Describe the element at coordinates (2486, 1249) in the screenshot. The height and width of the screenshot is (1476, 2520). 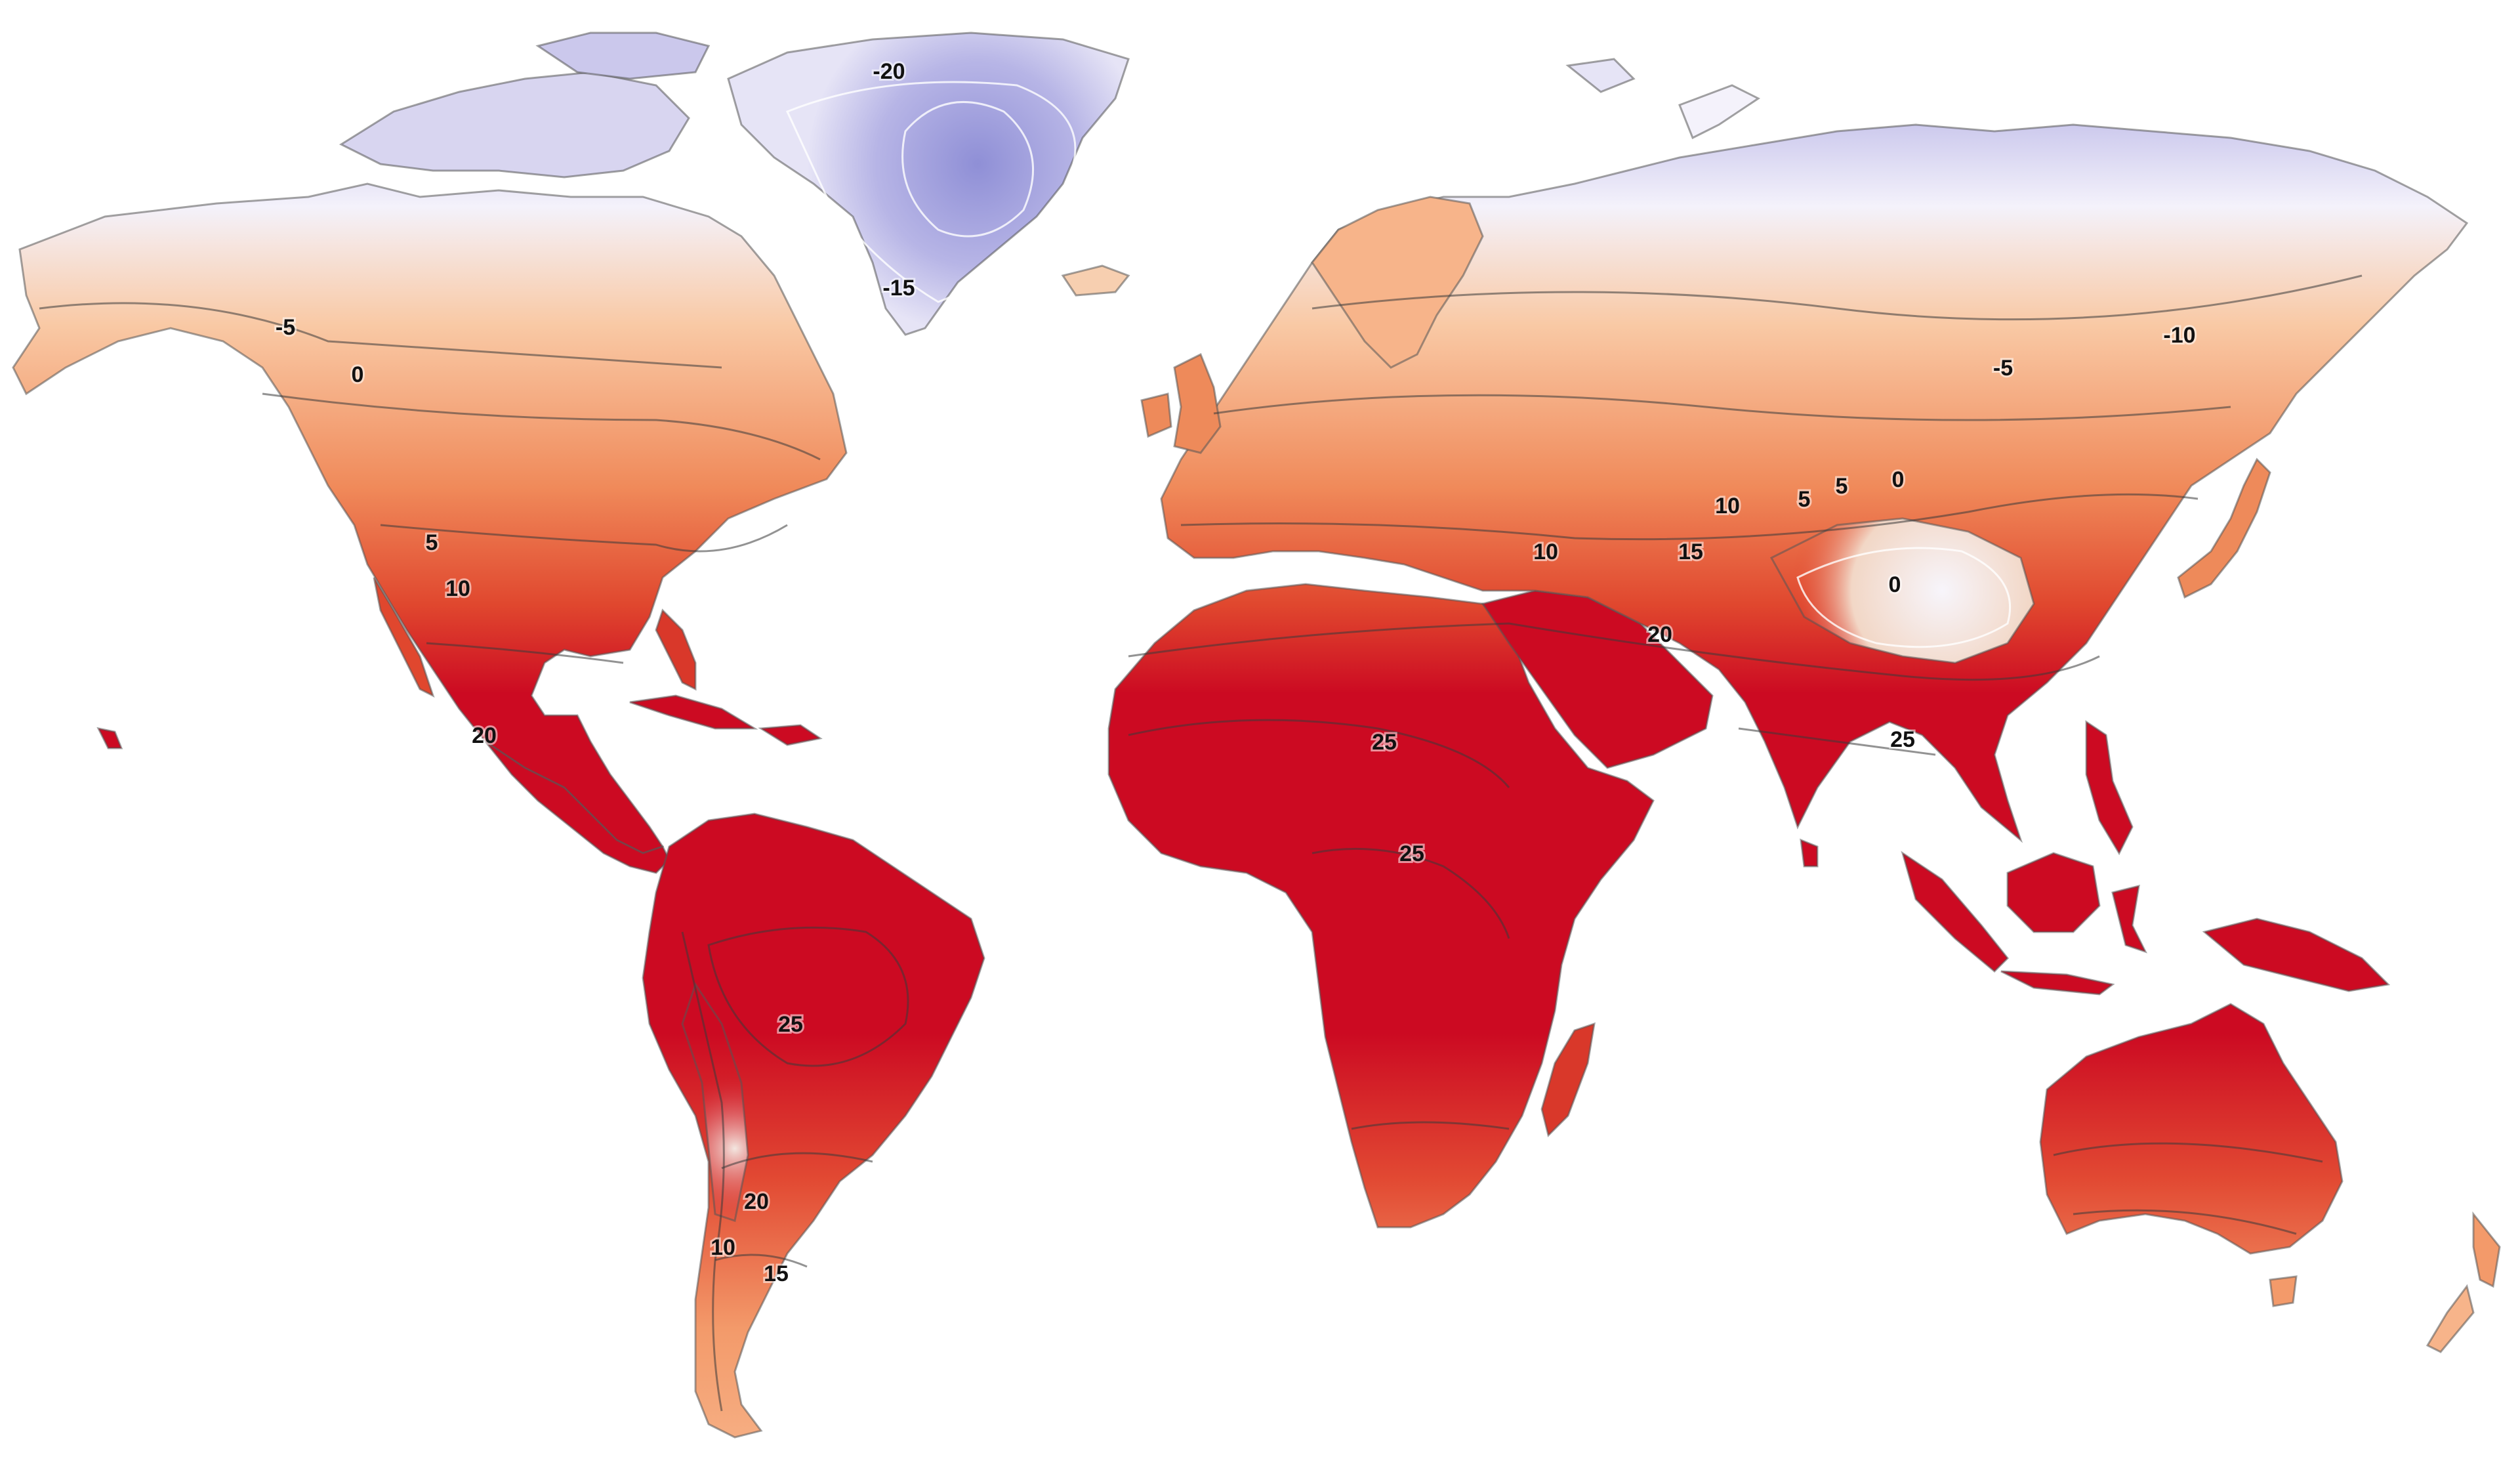
I see `new-zealand-landmass` at that location.